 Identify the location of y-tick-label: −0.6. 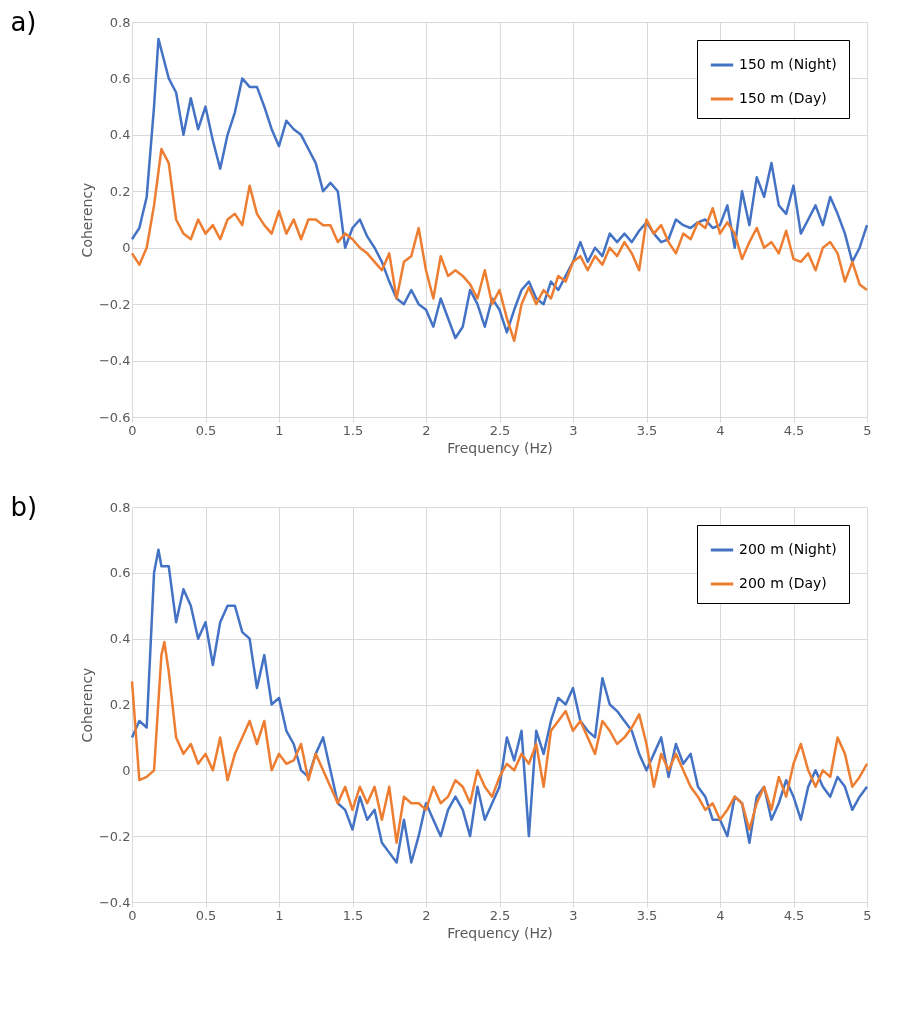
(114, 417).